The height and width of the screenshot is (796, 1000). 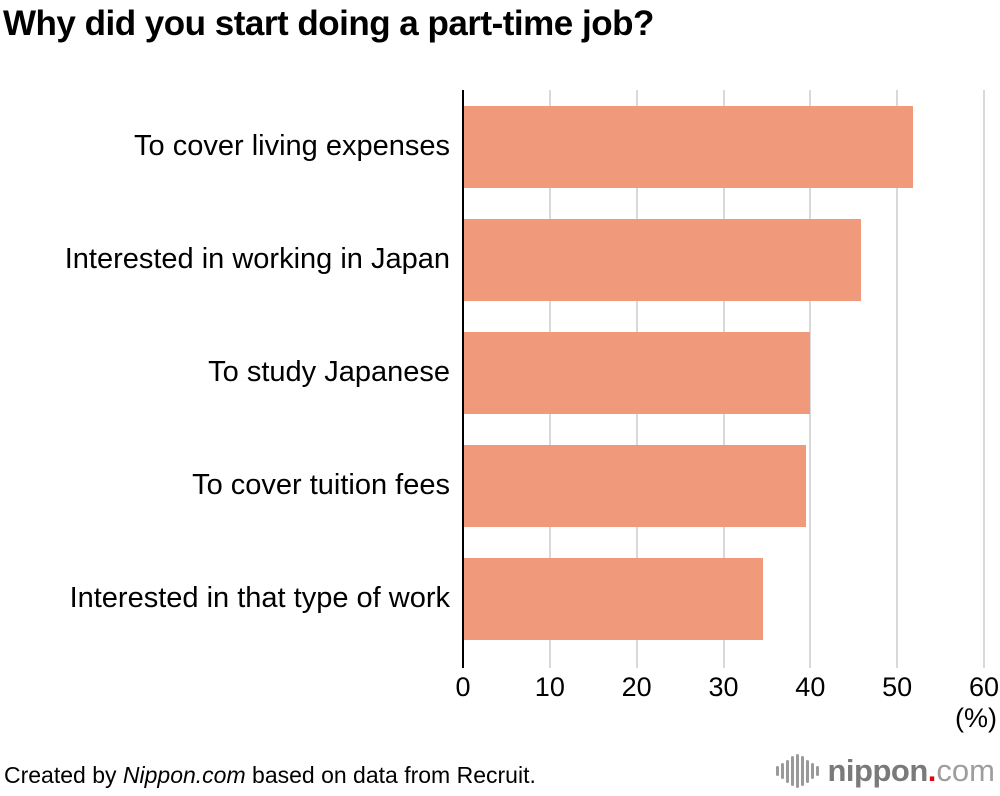 What do you see at coordinates (463, 379) in the screenshot?
I see `y-axis-line` at bounding box center [463, 379].